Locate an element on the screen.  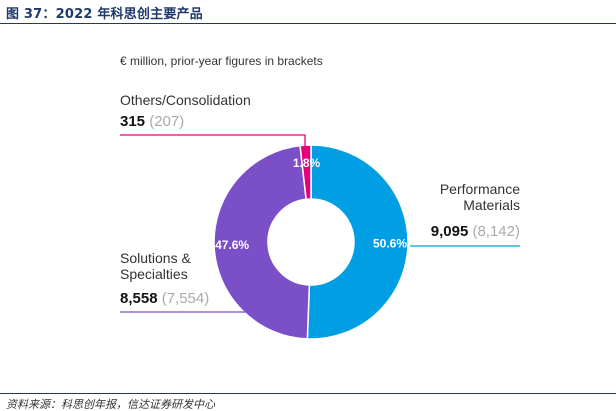
figure-title: 图 37：2022 年科思创主要产品 is located at coordinates (104, 14).